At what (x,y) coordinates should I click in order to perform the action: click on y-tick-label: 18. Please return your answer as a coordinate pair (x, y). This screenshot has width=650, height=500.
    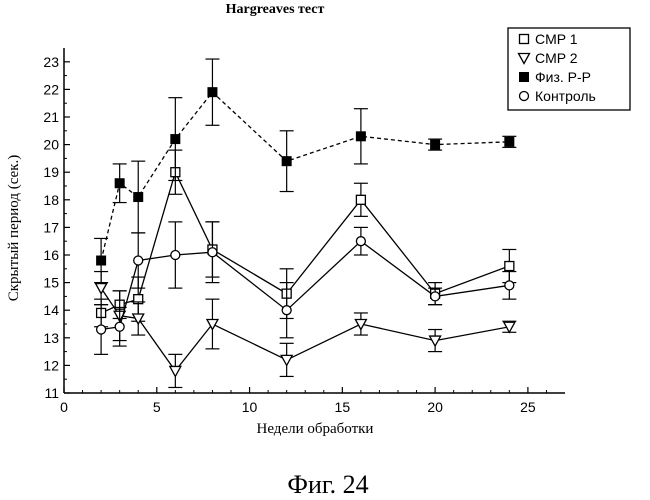
    Looking at the image, I should click on (51, 200).